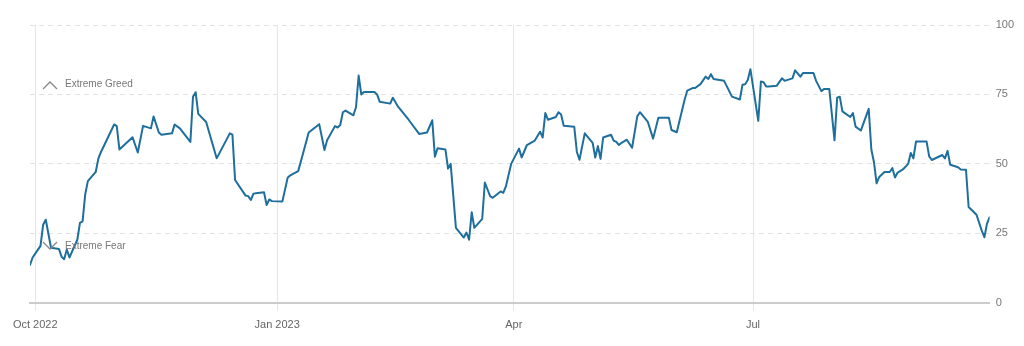 Image resolution: width=1024 pixels, height=346 pixels. Describe the element at coordinates (99, 84) in the screenshot. I see `annotation: Extreme Greed` at that location.